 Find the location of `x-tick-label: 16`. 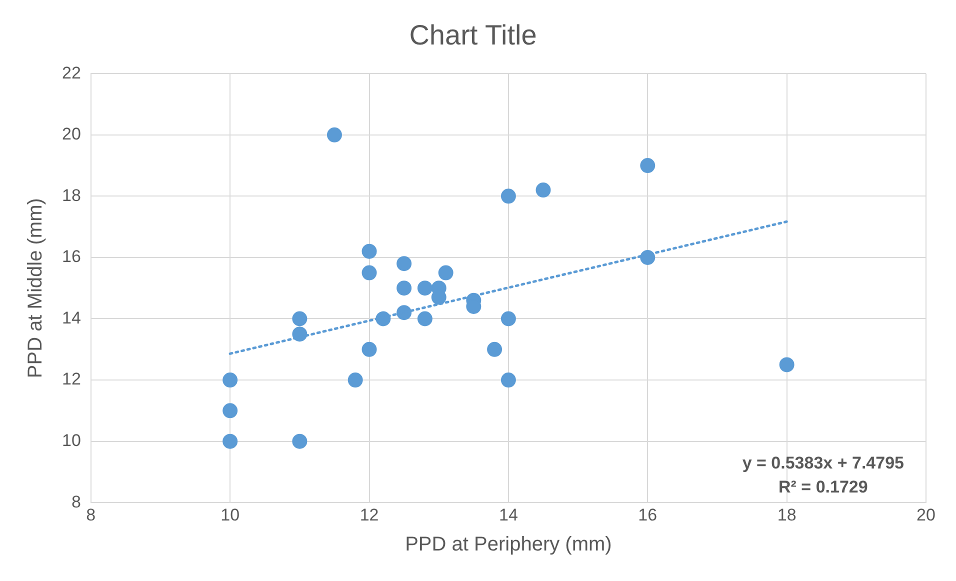

x-tick-label: 16 is located at coordinates (648, 514).